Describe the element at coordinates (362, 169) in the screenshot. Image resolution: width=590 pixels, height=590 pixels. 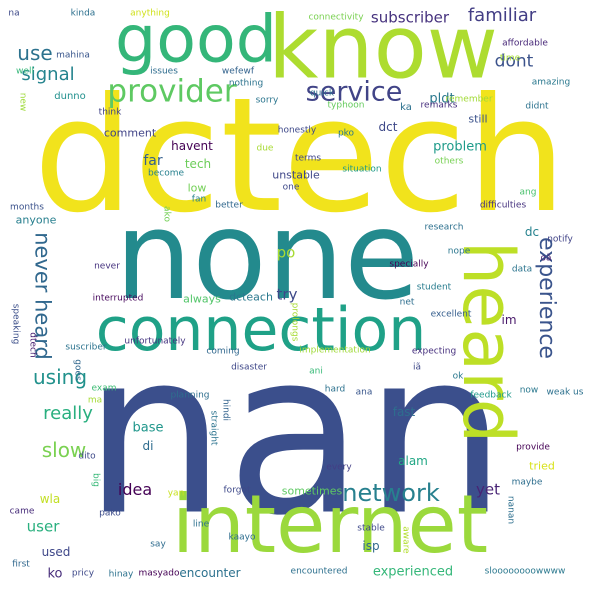
I see `word: situation` at that location.